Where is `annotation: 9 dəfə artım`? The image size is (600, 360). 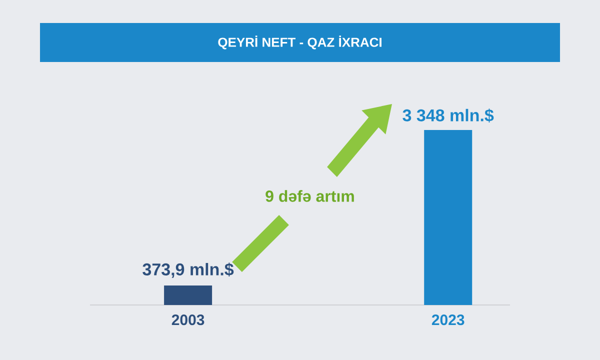 annotation: 9 dəfə artım is located at coordinates (310, 196).